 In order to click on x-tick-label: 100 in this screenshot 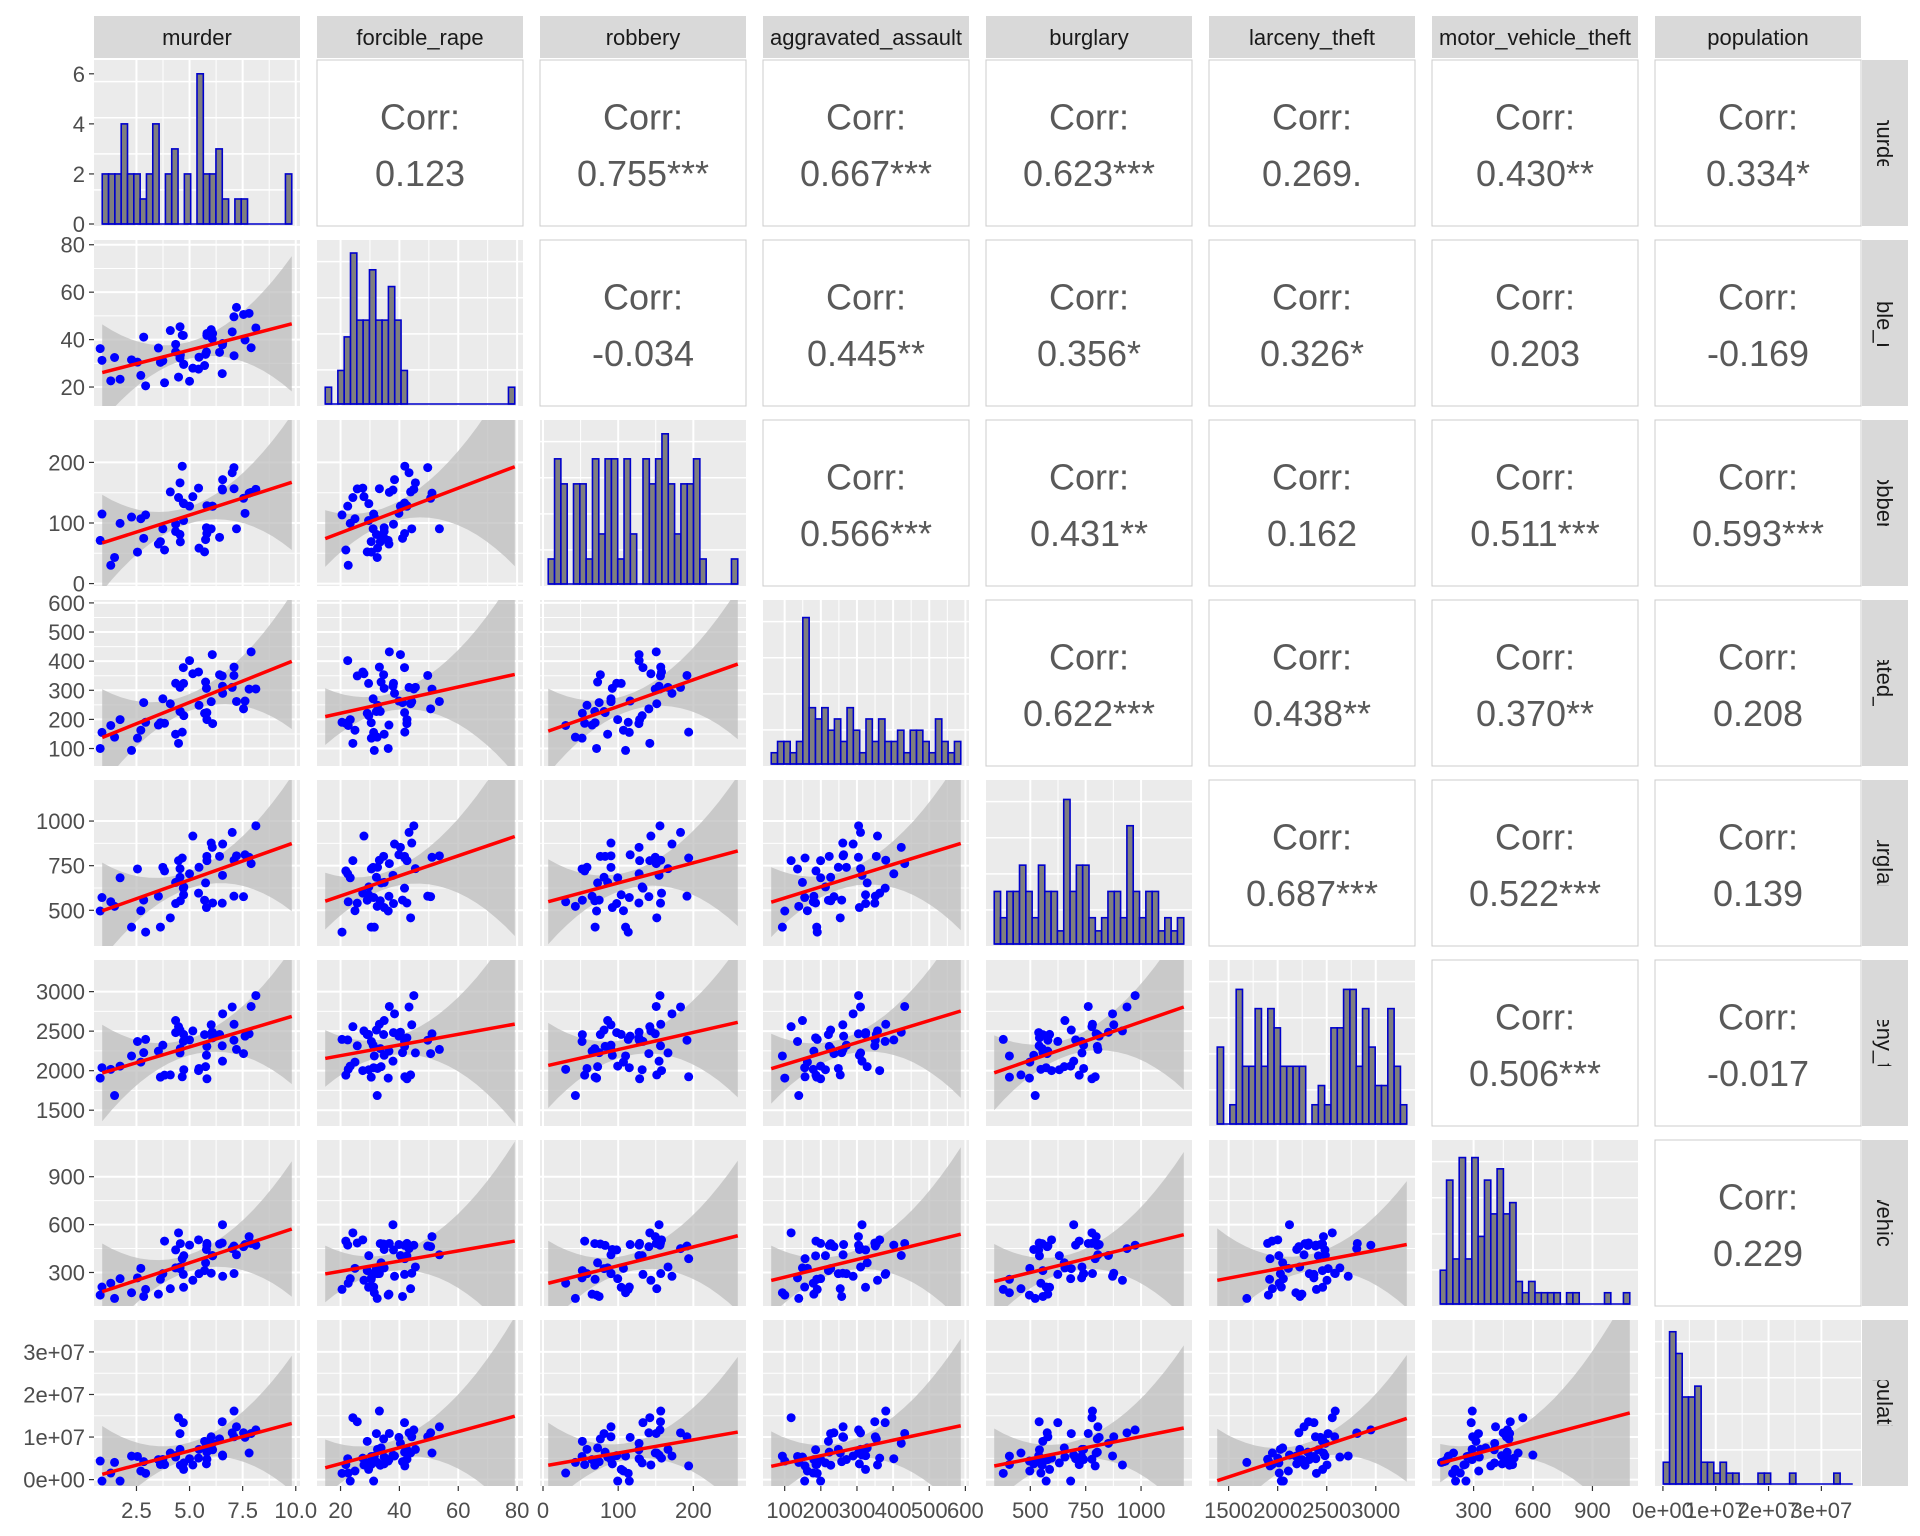, I will do `click(618, 1510)`.